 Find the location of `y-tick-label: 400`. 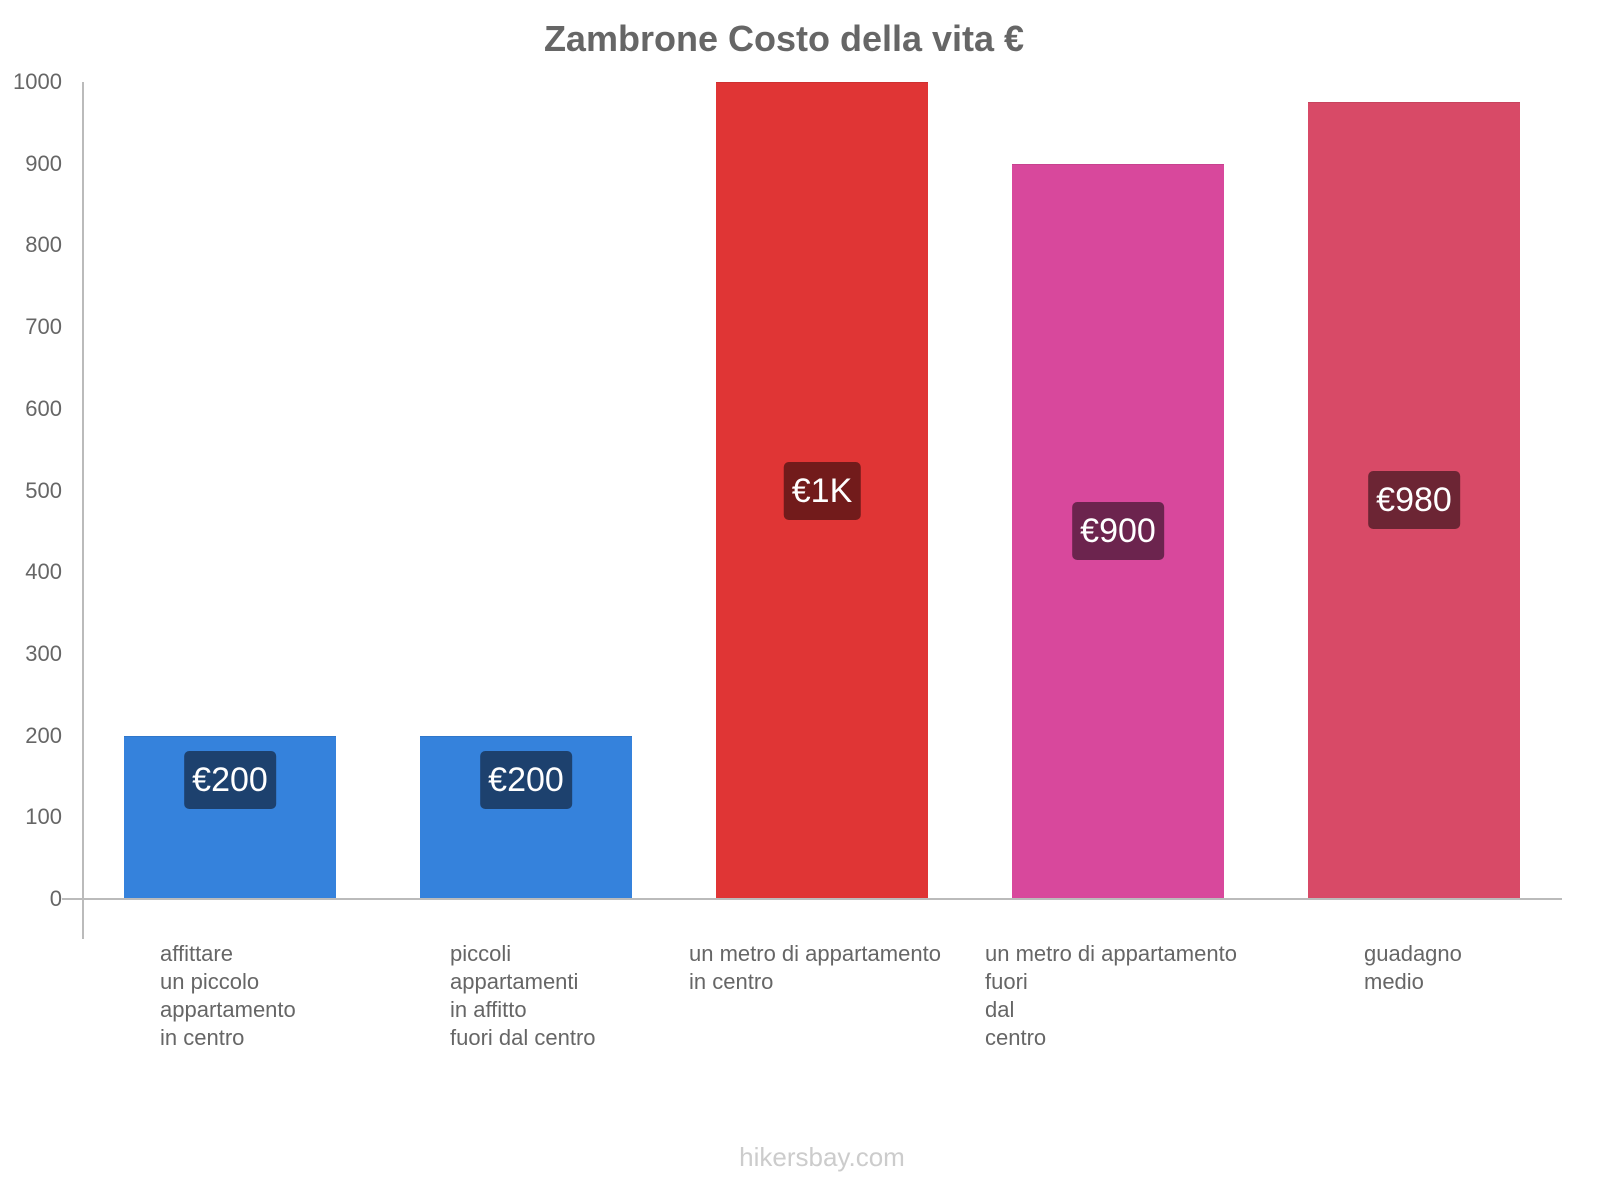

y-tick-label: 400 is located at coordinates (43, 572).